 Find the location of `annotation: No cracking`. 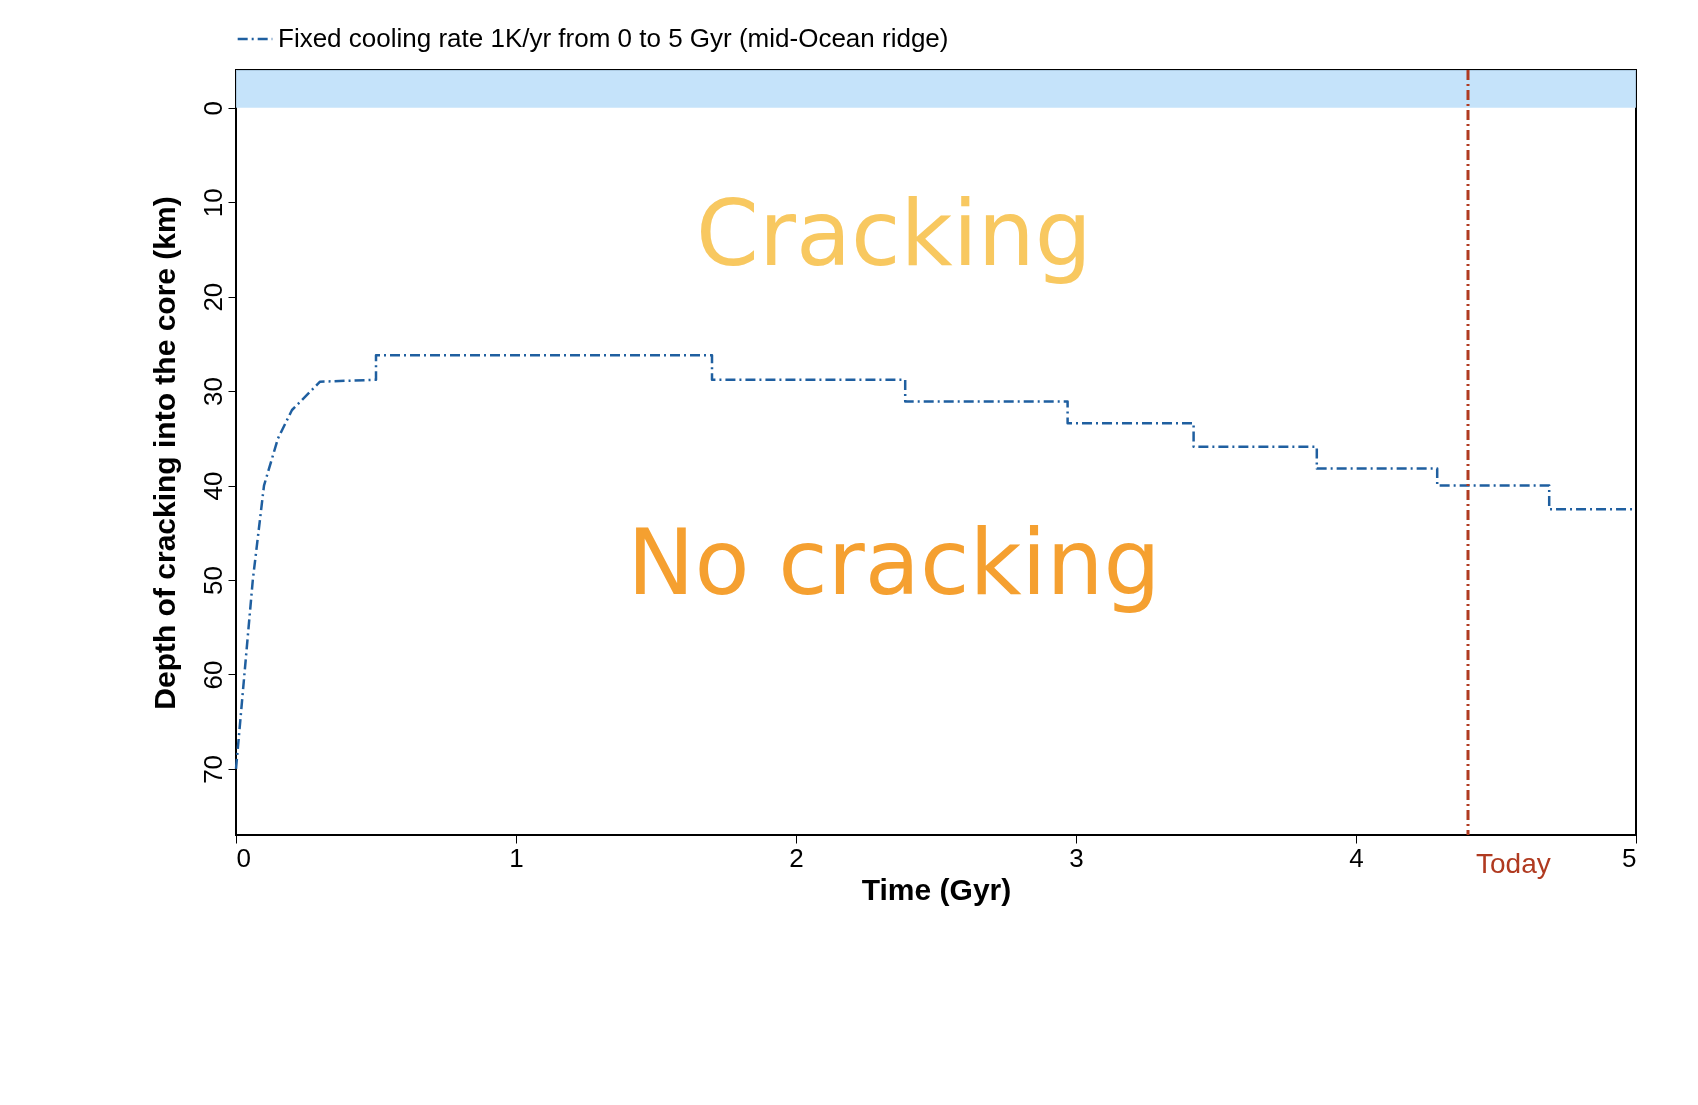

annotation: No cracking is located at coordinates (894, 563).